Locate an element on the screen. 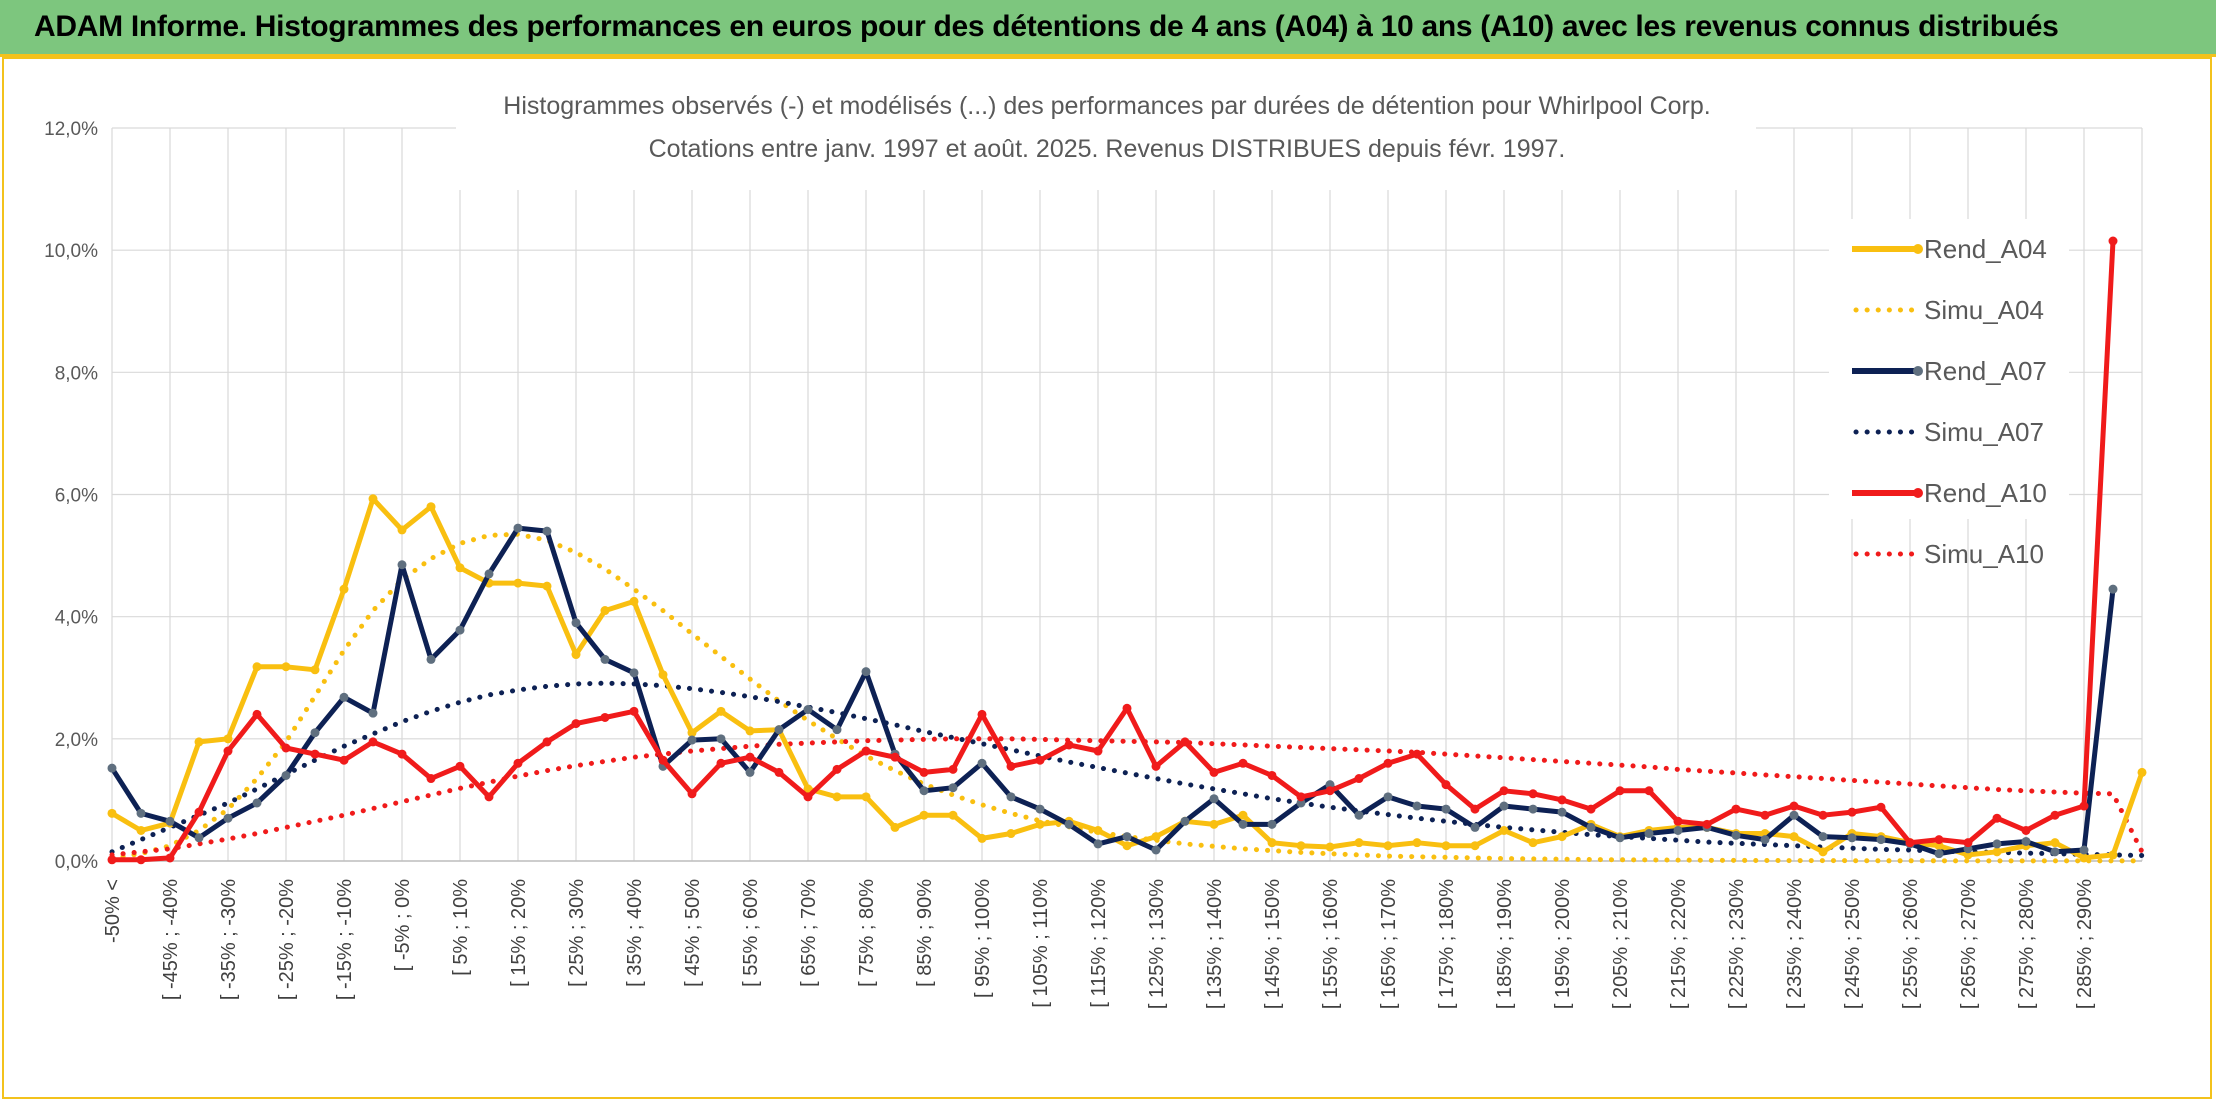  series-line is located at coordinates (1127, 769).